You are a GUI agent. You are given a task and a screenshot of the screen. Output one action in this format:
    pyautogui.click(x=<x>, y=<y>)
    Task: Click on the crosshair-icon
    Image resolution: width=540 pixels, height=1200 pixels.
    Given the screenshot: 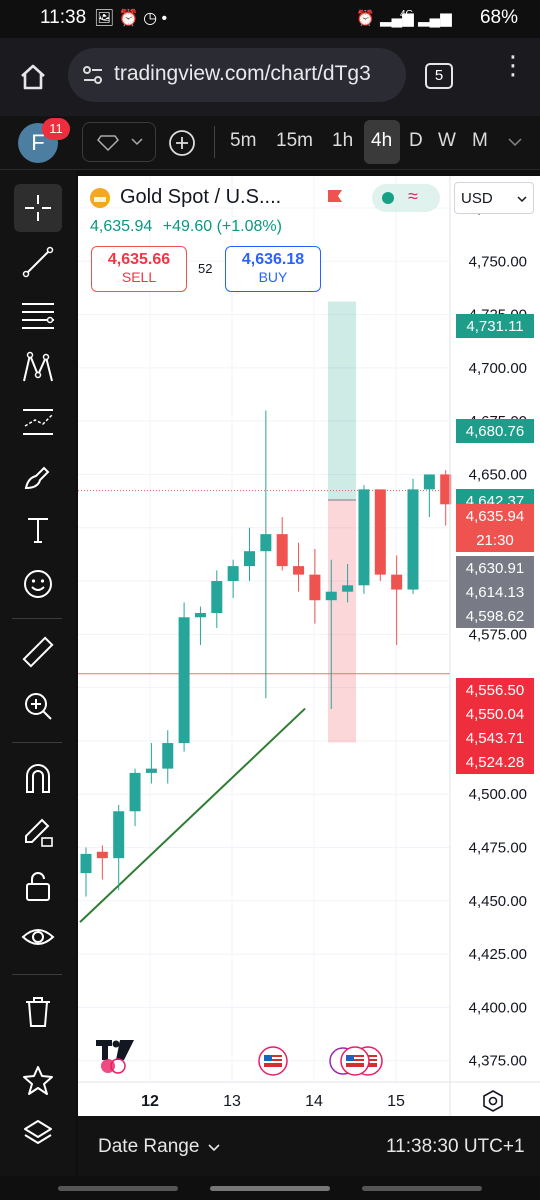 What is the action you would take?
    pyautogui.click(x=38, y=208)
    